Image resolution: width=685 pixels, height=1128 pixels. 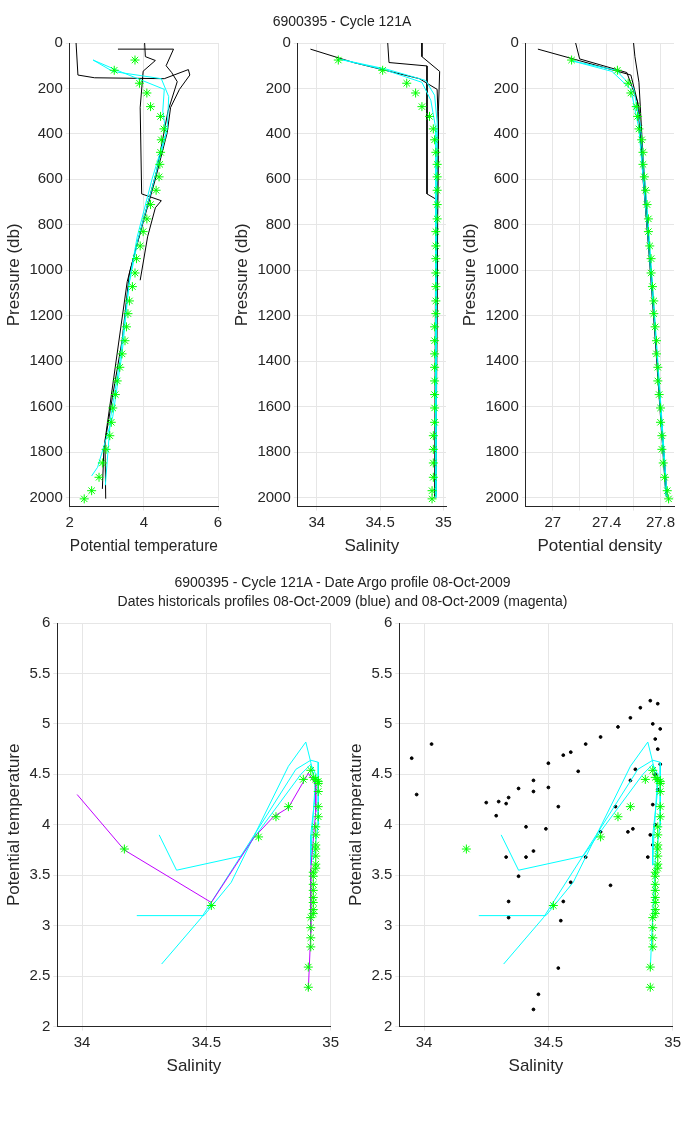 I want to click on x-tick-label: 27, so click(x=553, y=521).